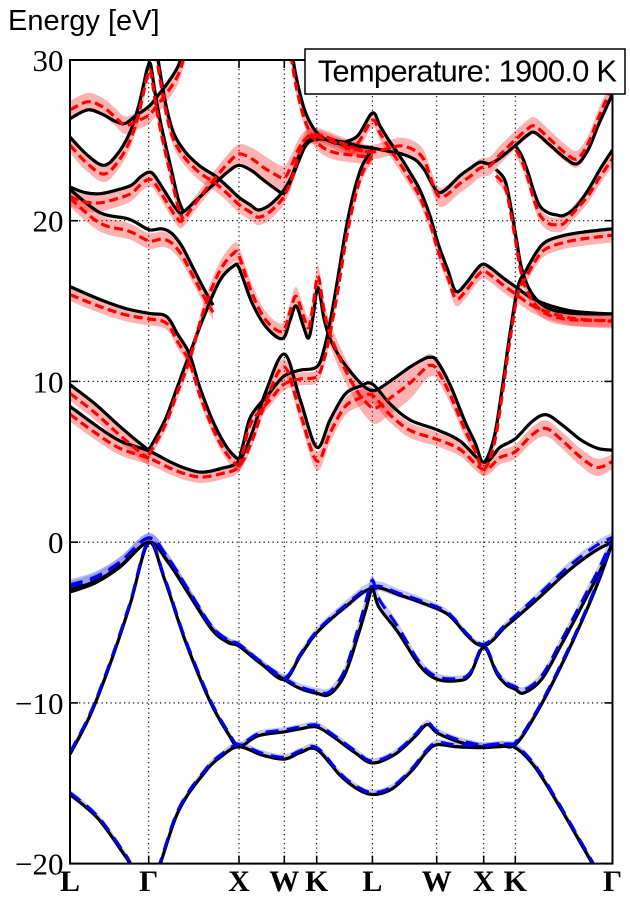  I want to click on svg-text: 10, so click(48, 381).